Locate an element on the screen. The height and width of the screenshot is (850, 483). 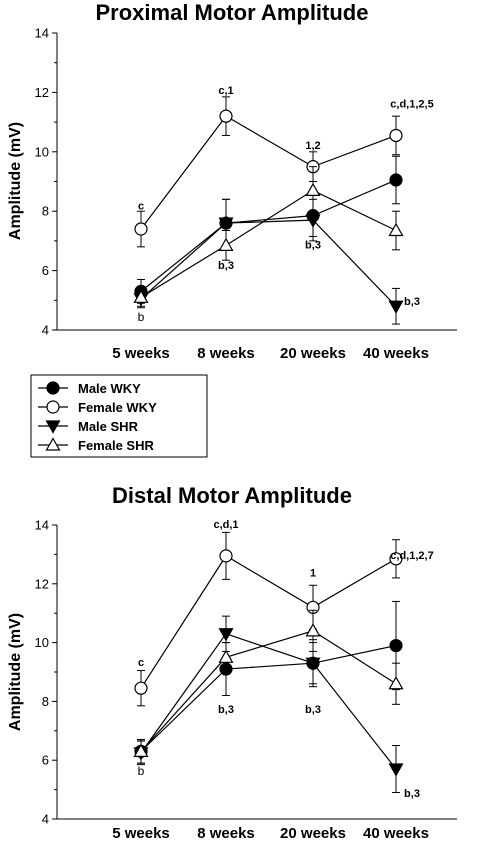
annotation: c,1 is located at coordinates (225, 91).